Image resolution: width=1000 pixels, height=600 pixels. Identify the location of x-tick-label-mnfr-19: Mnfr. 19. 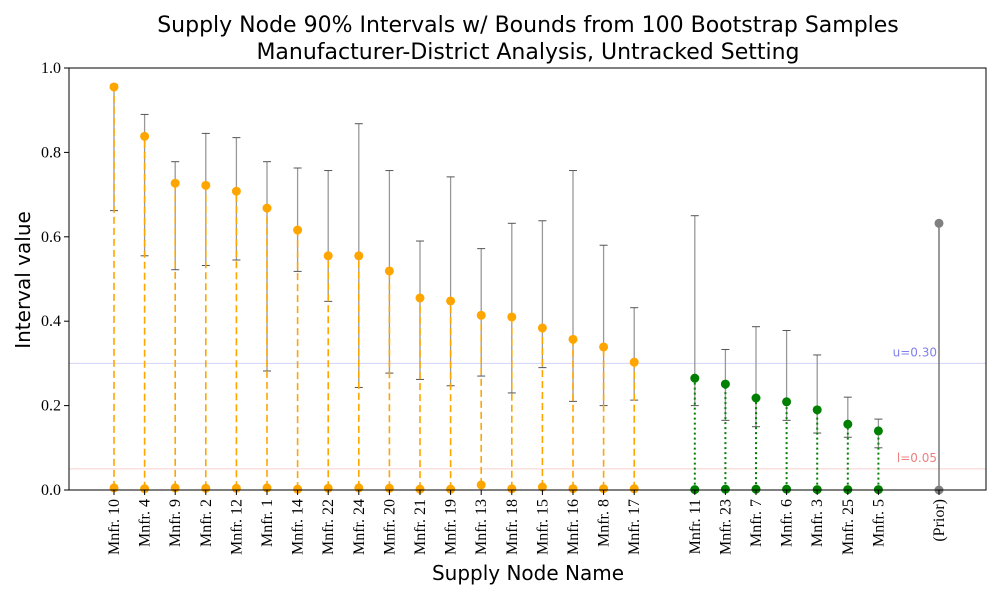
(451, 527).